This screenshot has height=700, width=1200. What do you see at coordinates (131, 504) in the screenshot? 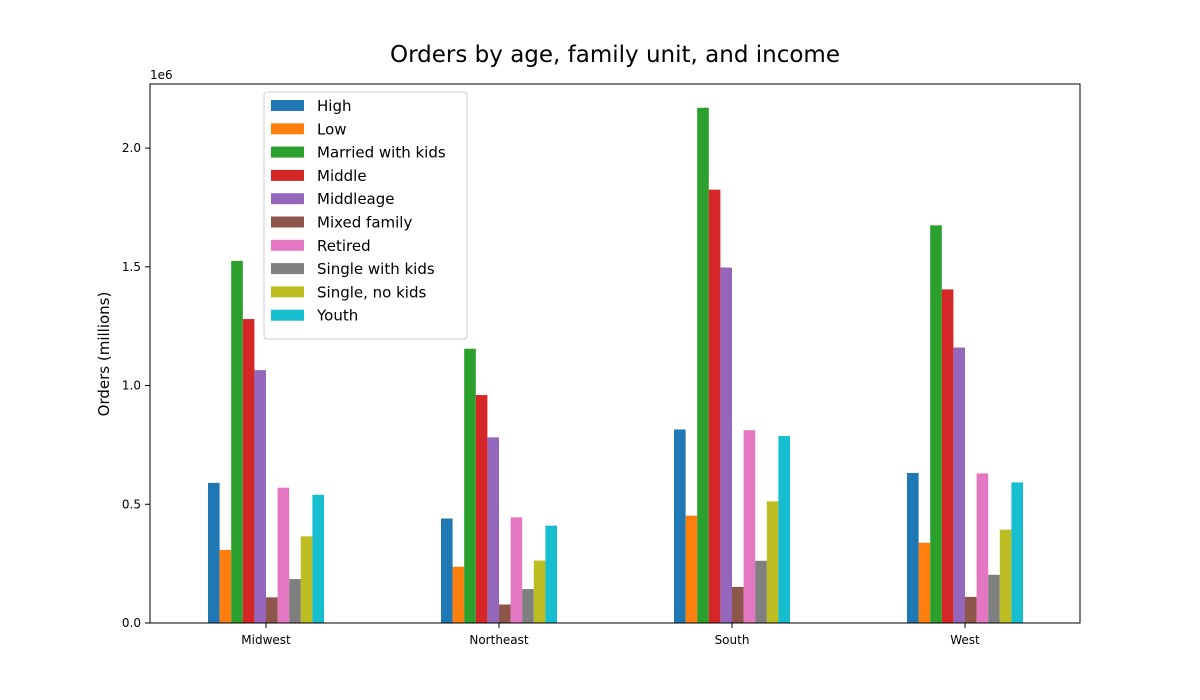
I see `y-tick-label: 0.5` at bounding box center [131, 504].